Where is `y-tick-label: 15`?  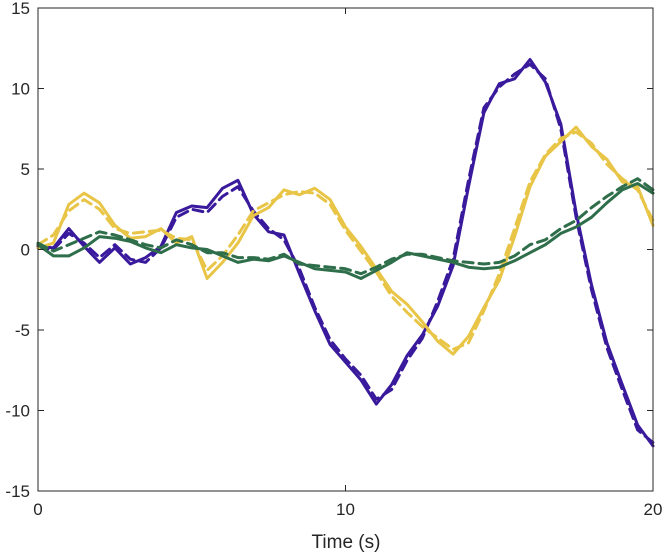
y-tick-label: 15 is located at coordinates (20, 9).